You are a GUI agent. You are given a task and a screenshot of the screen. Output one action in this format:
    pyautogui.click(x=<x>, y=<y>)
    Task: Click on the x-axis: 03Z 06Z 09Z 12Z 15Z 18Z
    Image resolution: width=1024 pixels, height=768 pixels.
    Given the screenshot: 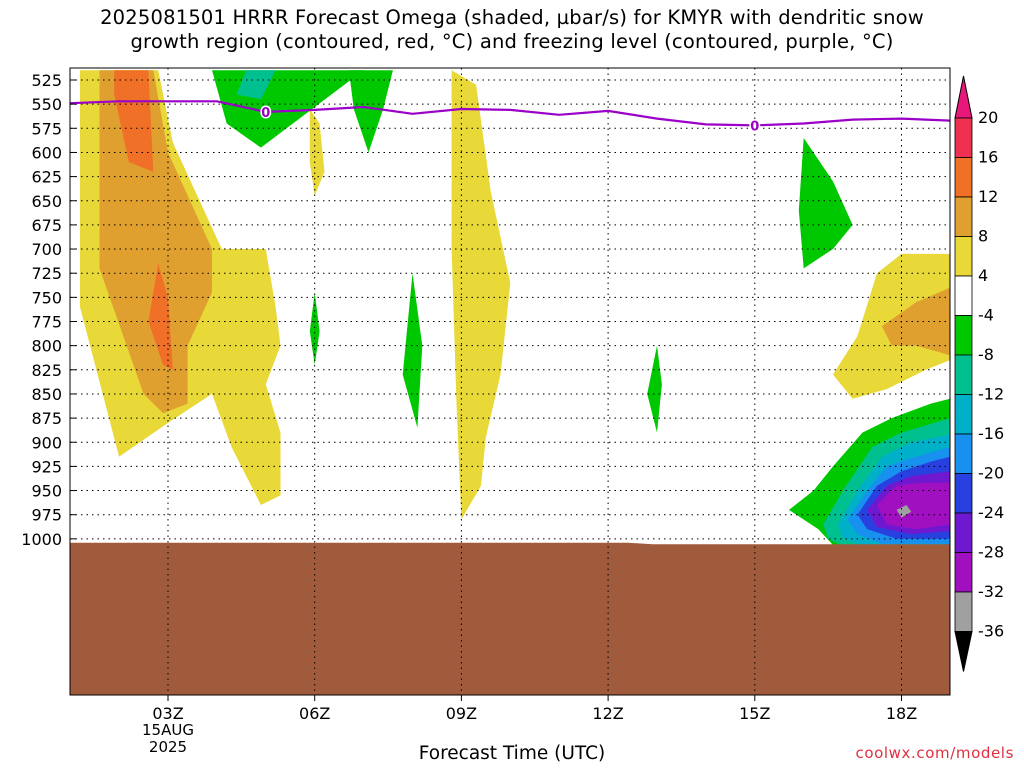 What is the action you would take?
    pyautogui.click(x=534, y=709)
    